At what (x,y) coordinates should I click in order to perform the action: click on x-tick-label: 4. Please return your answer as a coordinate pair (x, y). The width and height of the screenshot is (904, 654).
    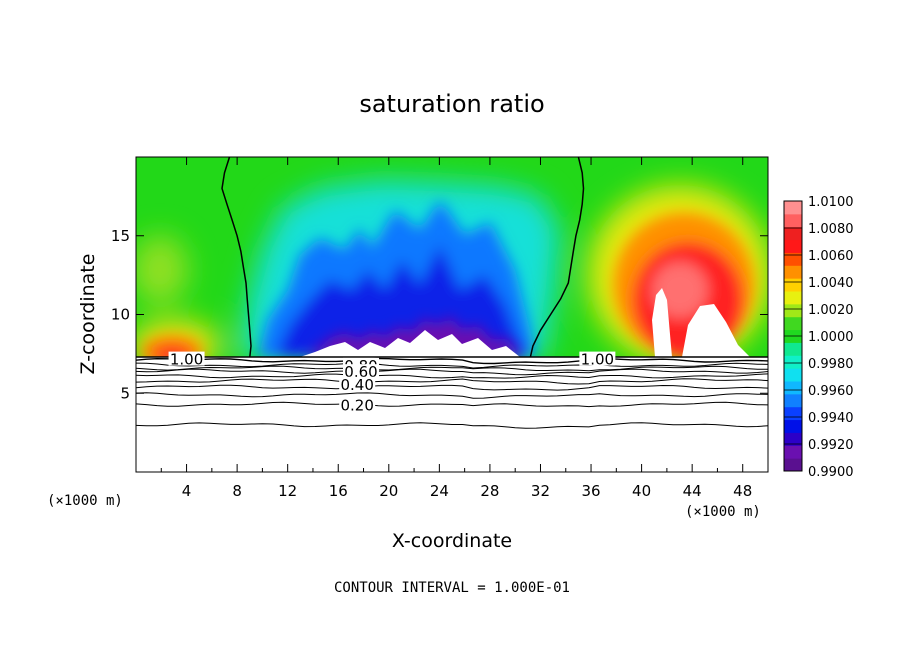
    Looking at the image, I should click on (187, 491).